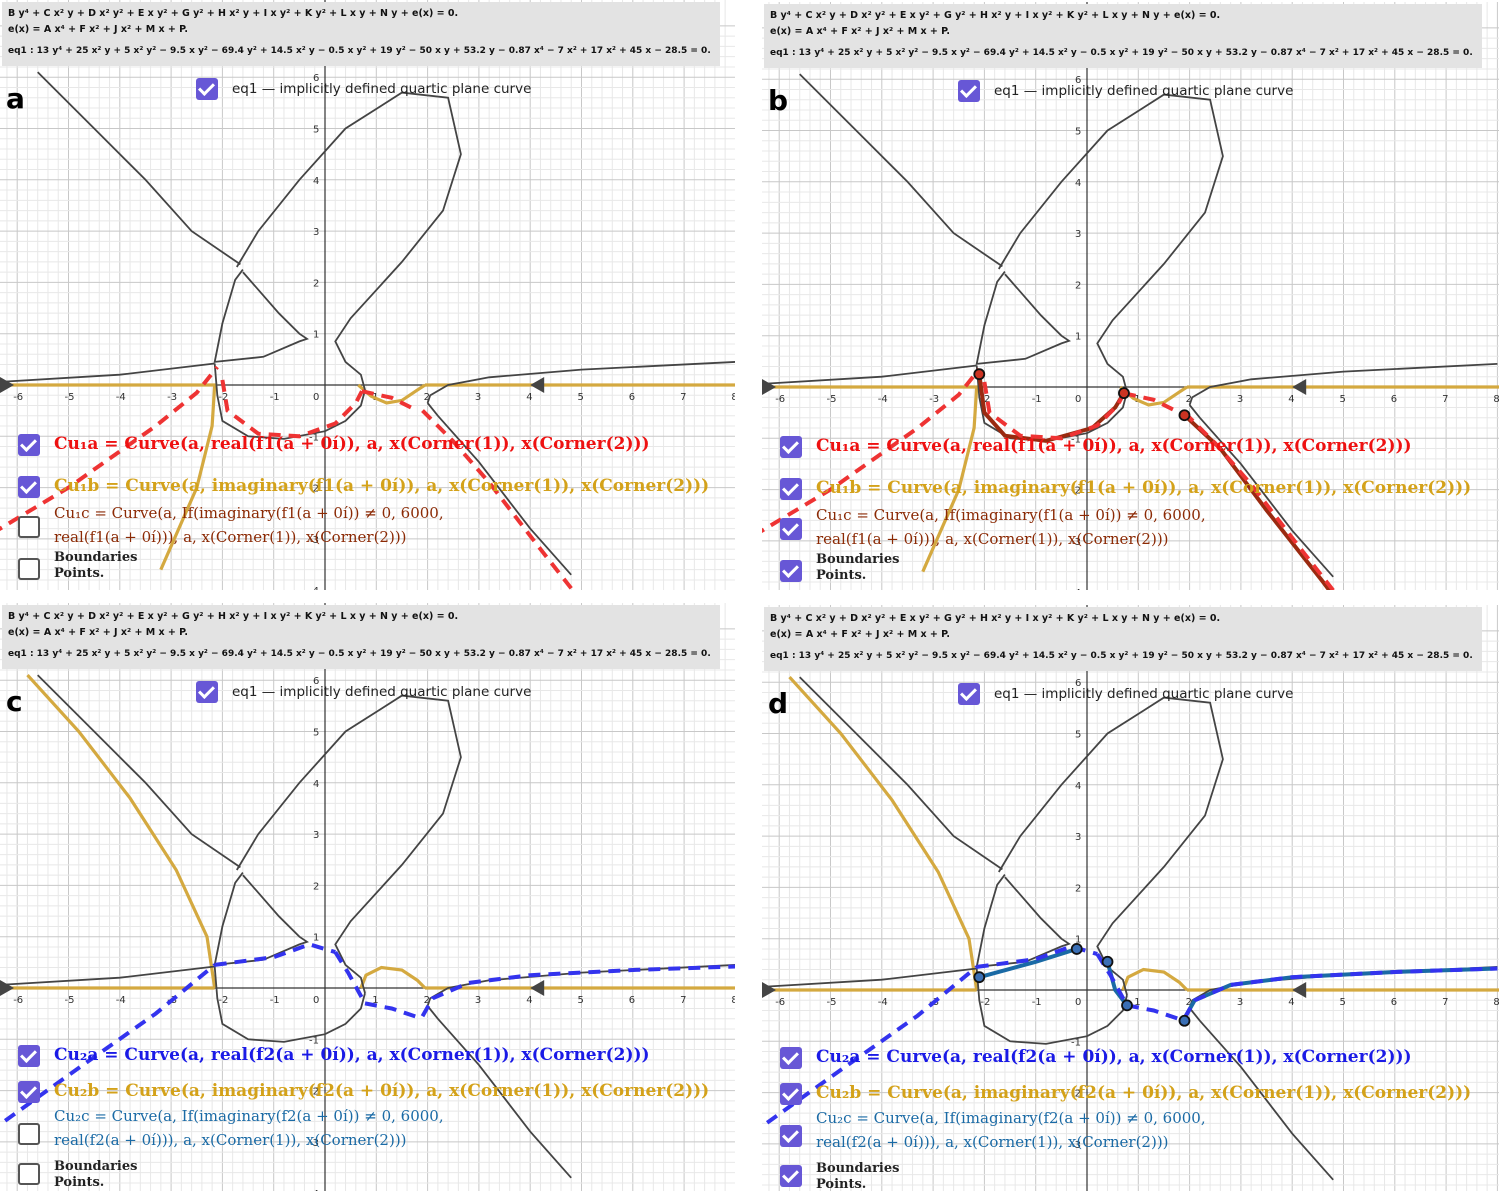 This screenshot has width=1499, height=1191. What do you see at coordinates (316, 283) in the screenshot?
I see `y-tick-label: 2` at bounding box center [316, 283].